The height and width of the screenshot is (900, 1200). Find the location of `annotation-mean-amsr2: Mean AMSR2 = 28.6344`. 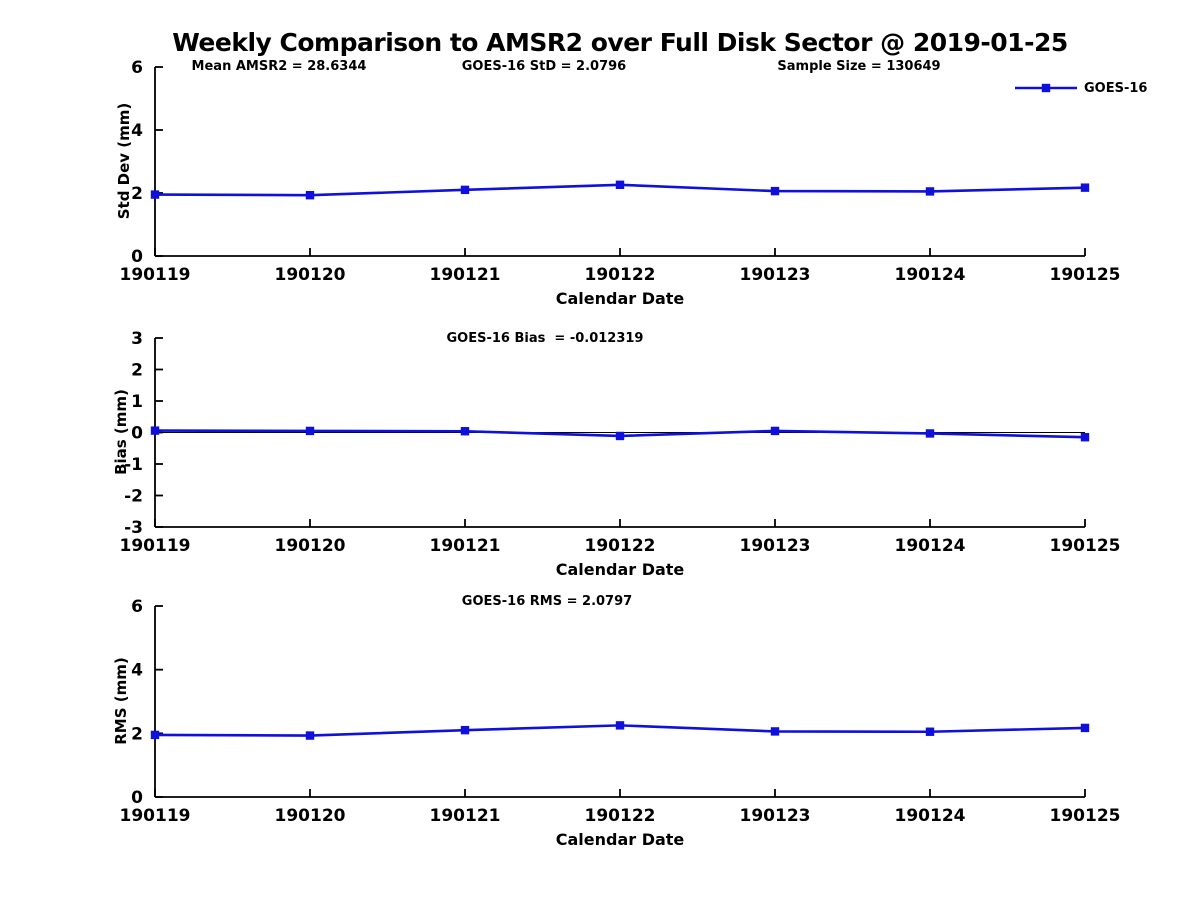

annotation-mean-amsr2: Mean AMSR2 = 28.6344 is located at coordinates (279, 66).